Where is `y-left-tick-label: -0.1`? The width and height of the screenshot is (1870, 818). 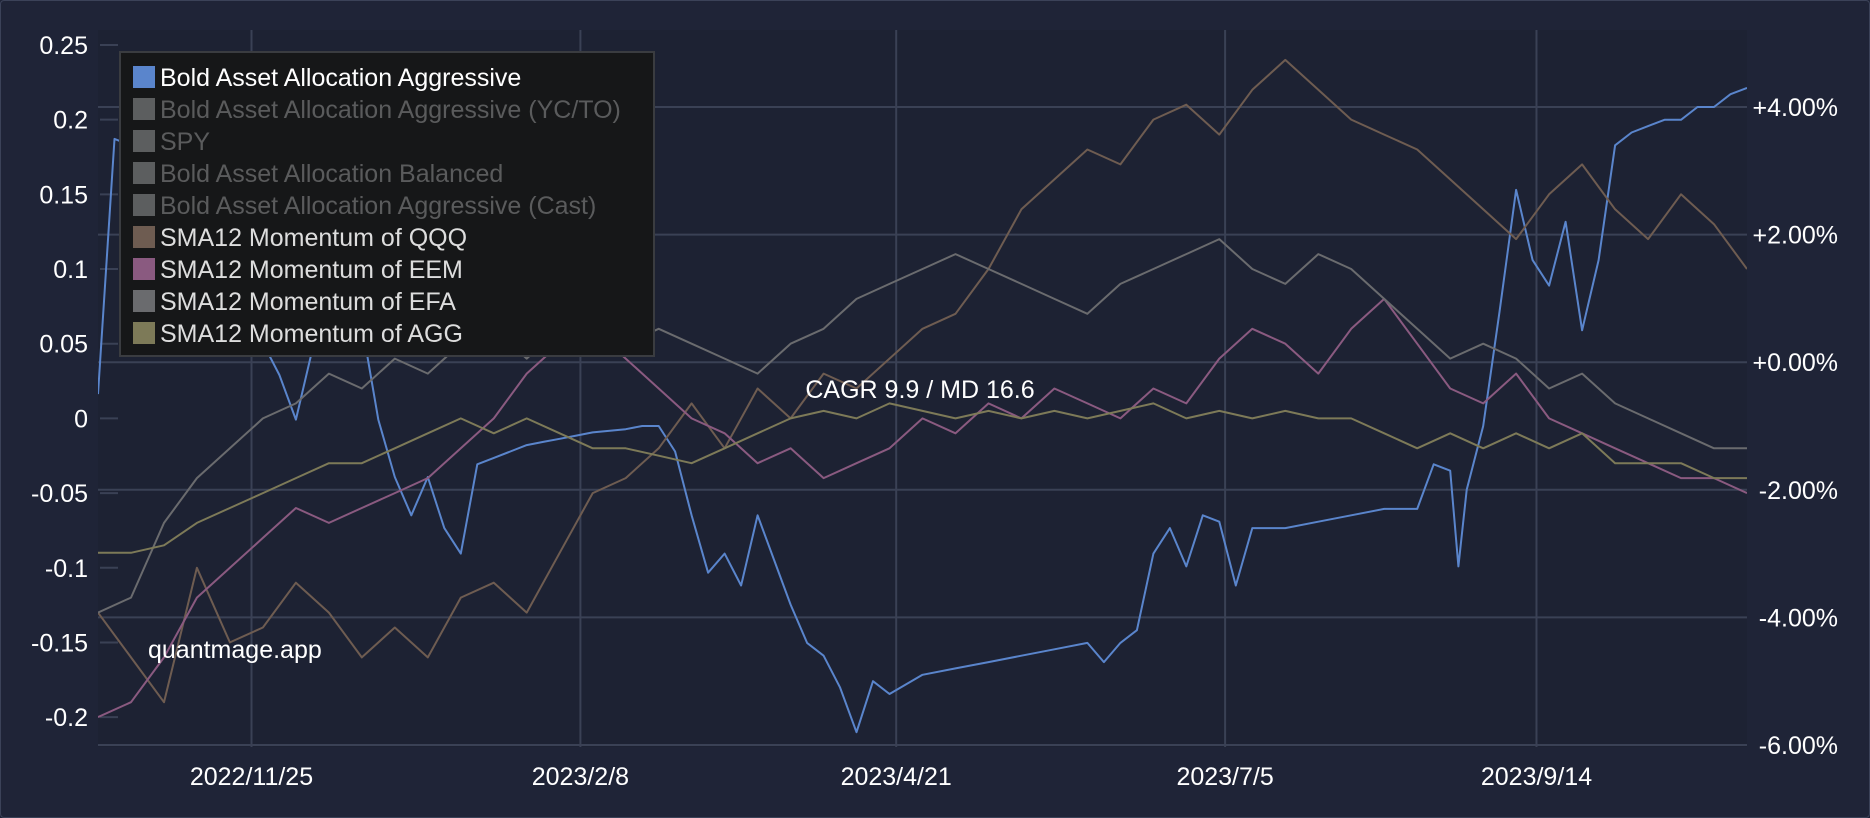
y-left-tick-label: -0.1 is located at coordinates (66, 569).